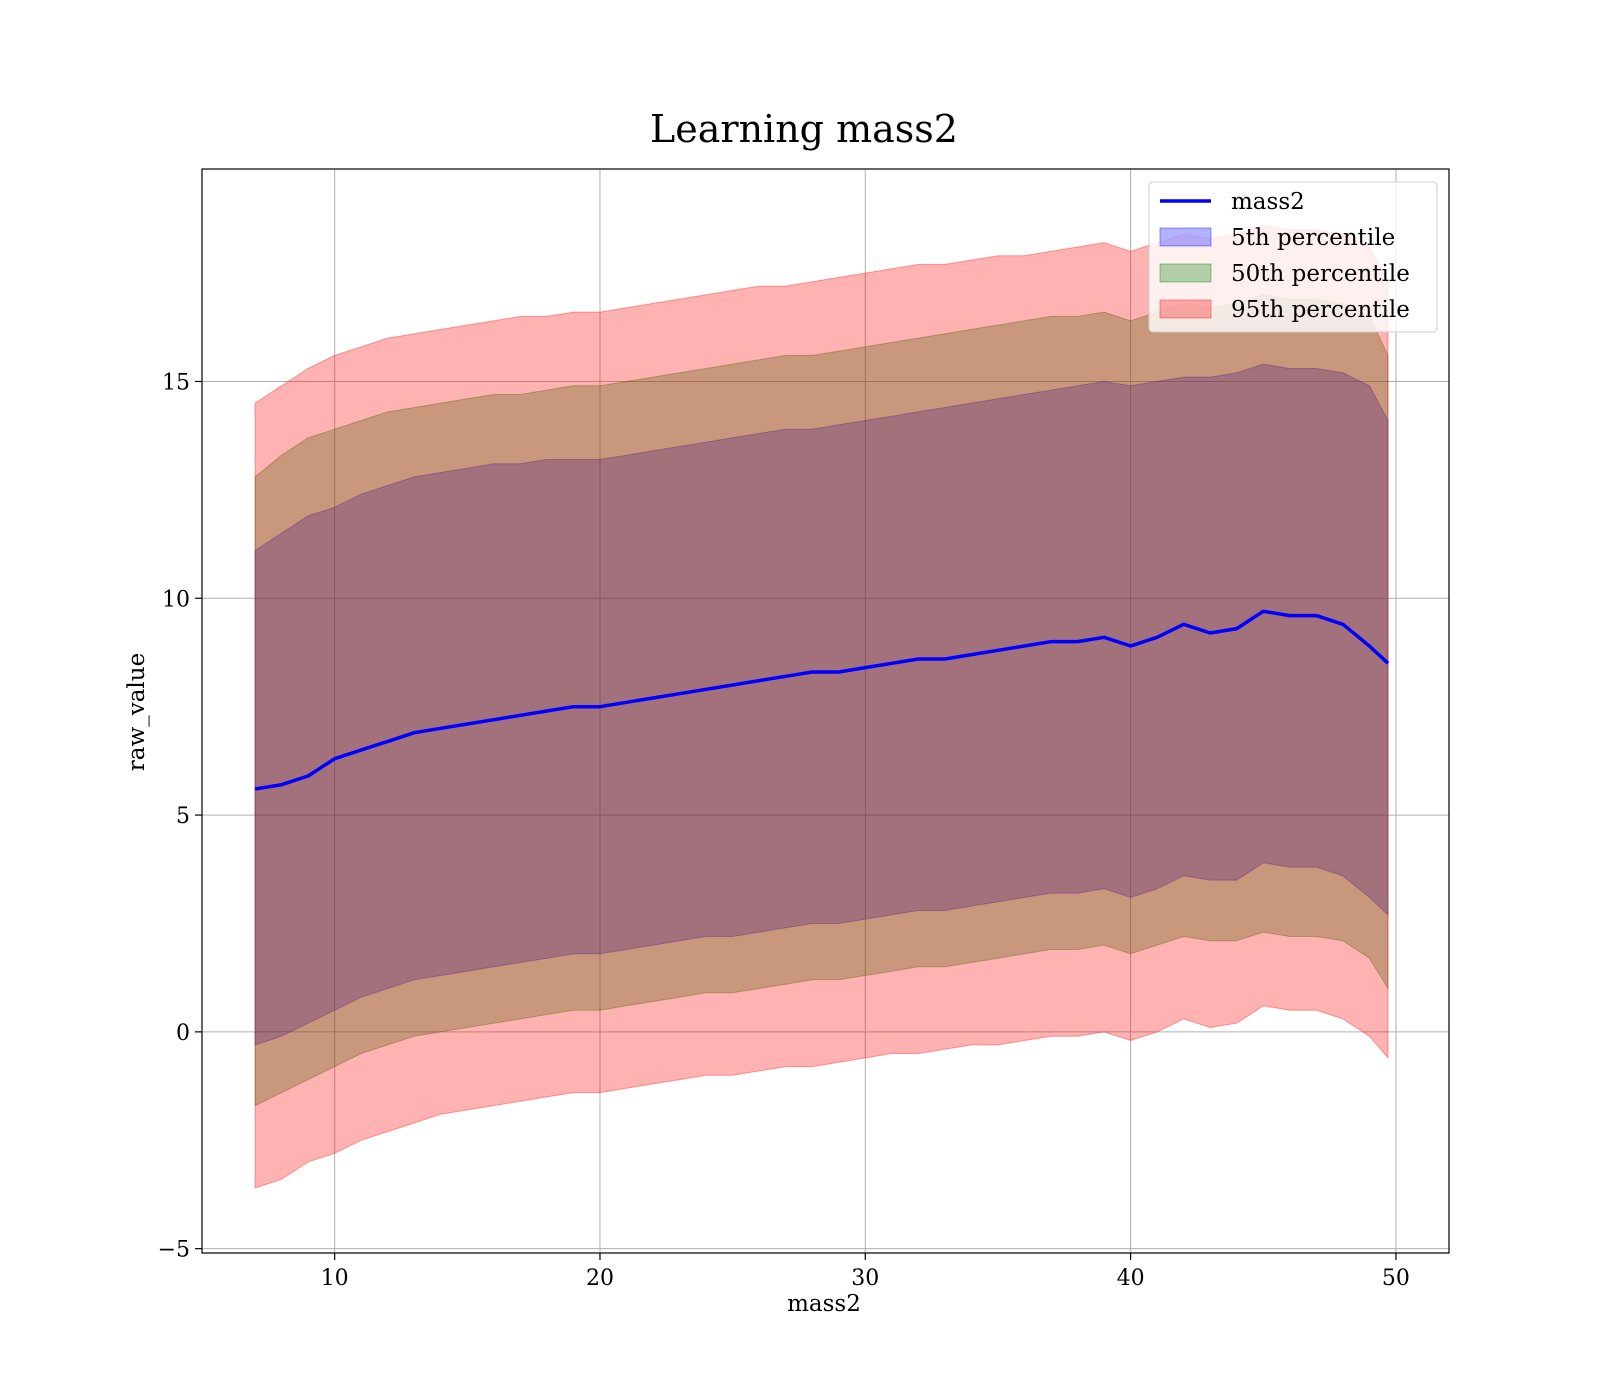  Describe the element at coordinates (804, 129) in the screenshot. I see `chart-title: Learning mass2` at that location.